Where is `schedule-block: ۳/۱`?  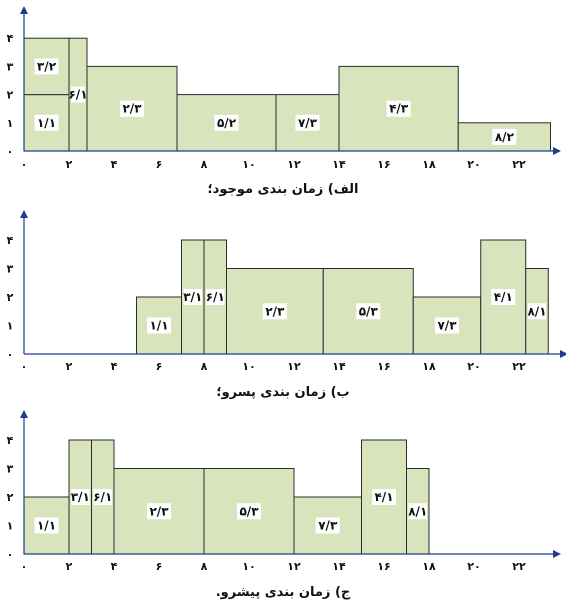 schedule-block: ۳/۱ is located at coordinates (80, 497).